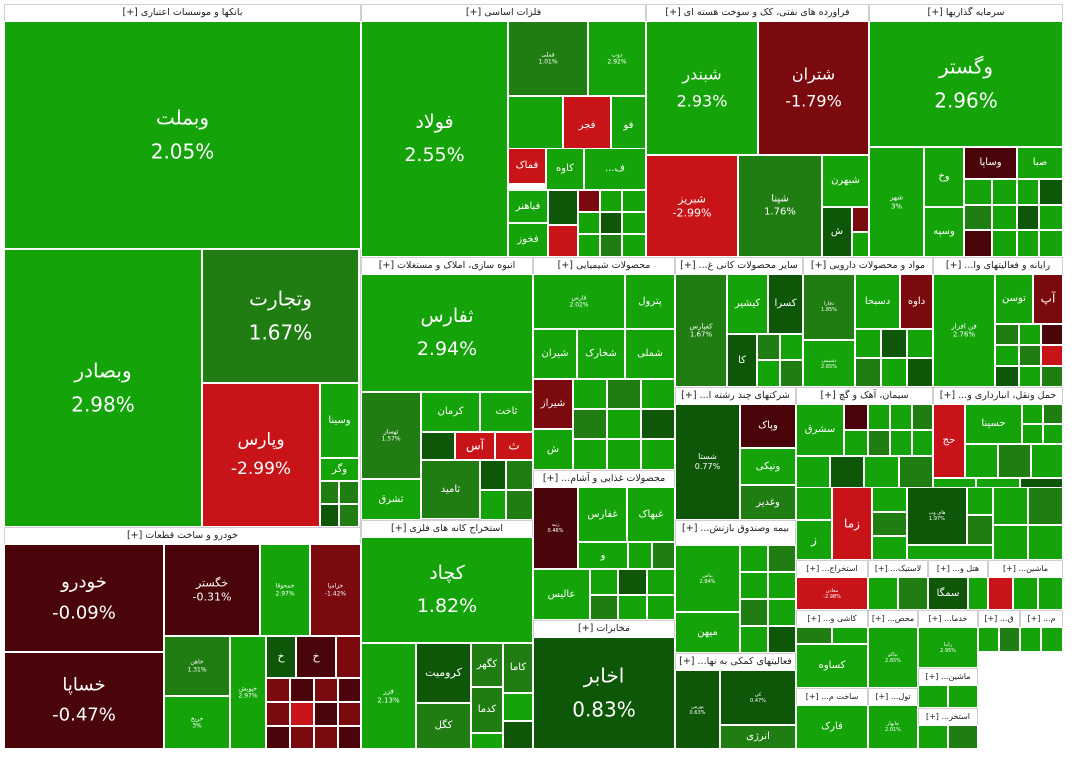 This screenshot has height=773, width=1080. Describe the element at coordinates (487, 710) in the screenshot. I see `stock-tile: کدما` at that location.